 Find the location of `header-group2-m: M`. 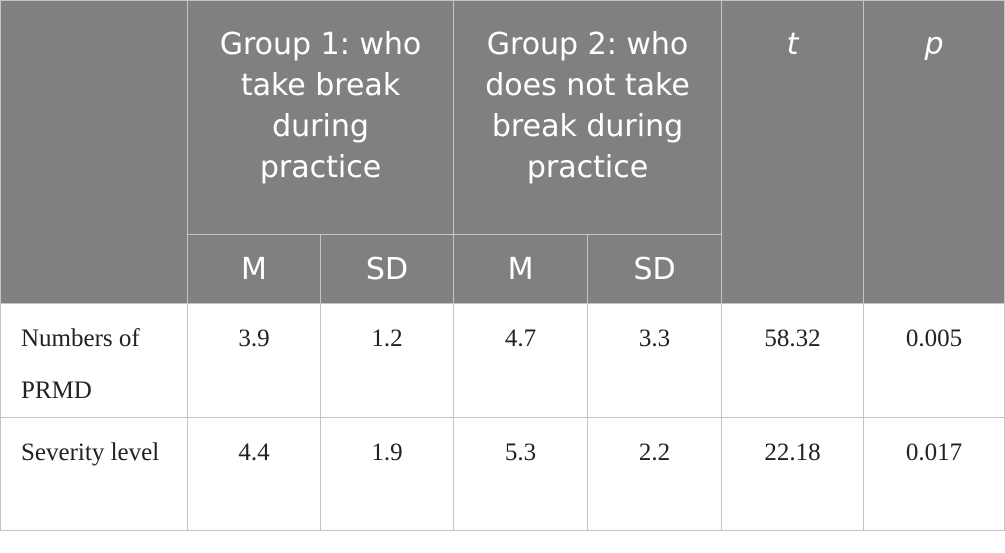

header-group2-m: M is located at coordinates (521, 269).